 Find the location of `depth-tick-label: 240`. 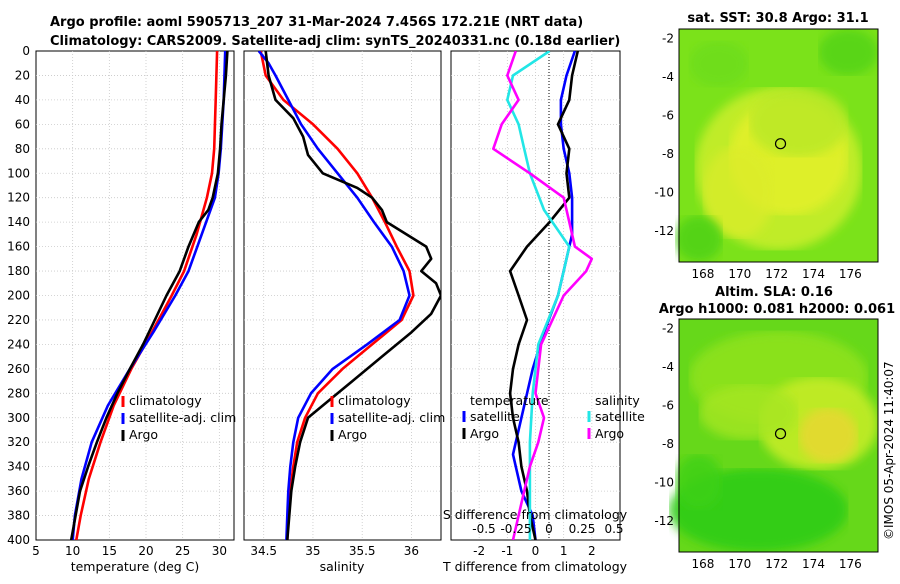

depth-tick-label: 240 is located at coordinates (18, 344).